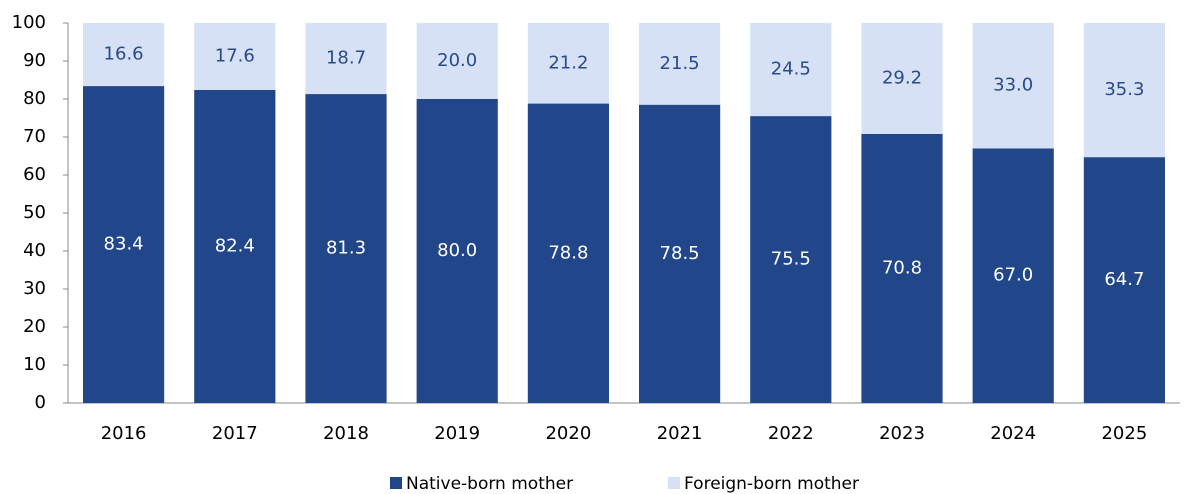 The height and width of the screenshot is (494, 1196). I want to click on data-label: 82.4, so click(235, 245).